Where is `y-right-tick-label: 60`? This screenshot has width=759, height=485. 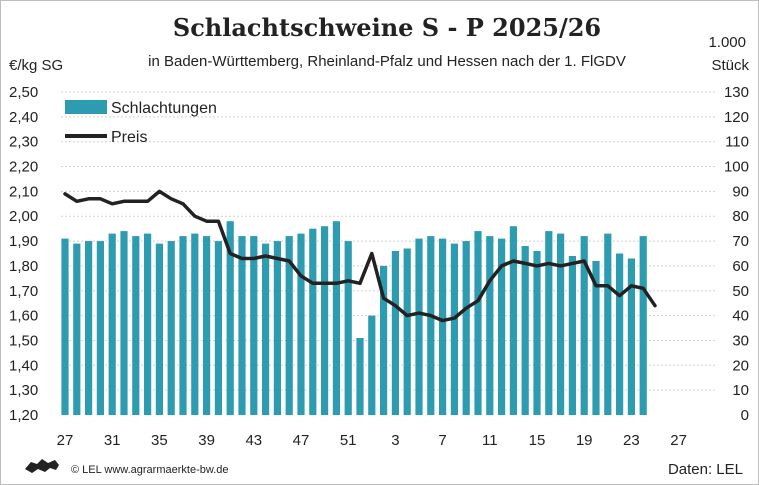 y-right-tick-label: 60 is located at coordinates (740, 266).